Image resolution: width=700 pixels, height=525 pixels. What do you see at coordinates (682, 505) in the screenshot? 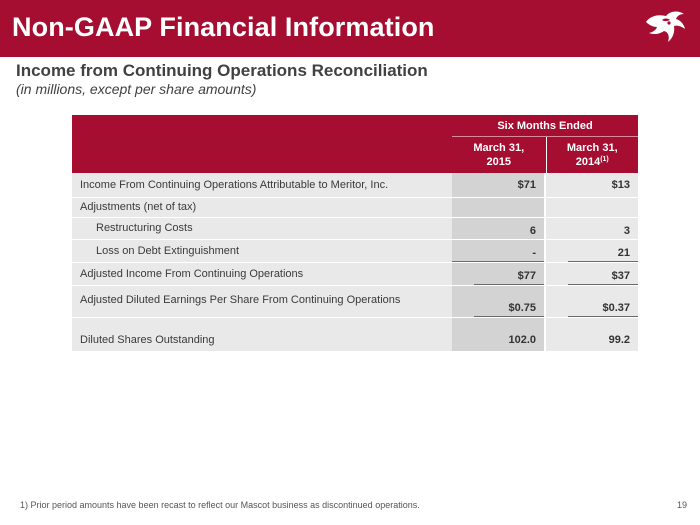
I see `page-number: 19` at bounding box center [682, 505].